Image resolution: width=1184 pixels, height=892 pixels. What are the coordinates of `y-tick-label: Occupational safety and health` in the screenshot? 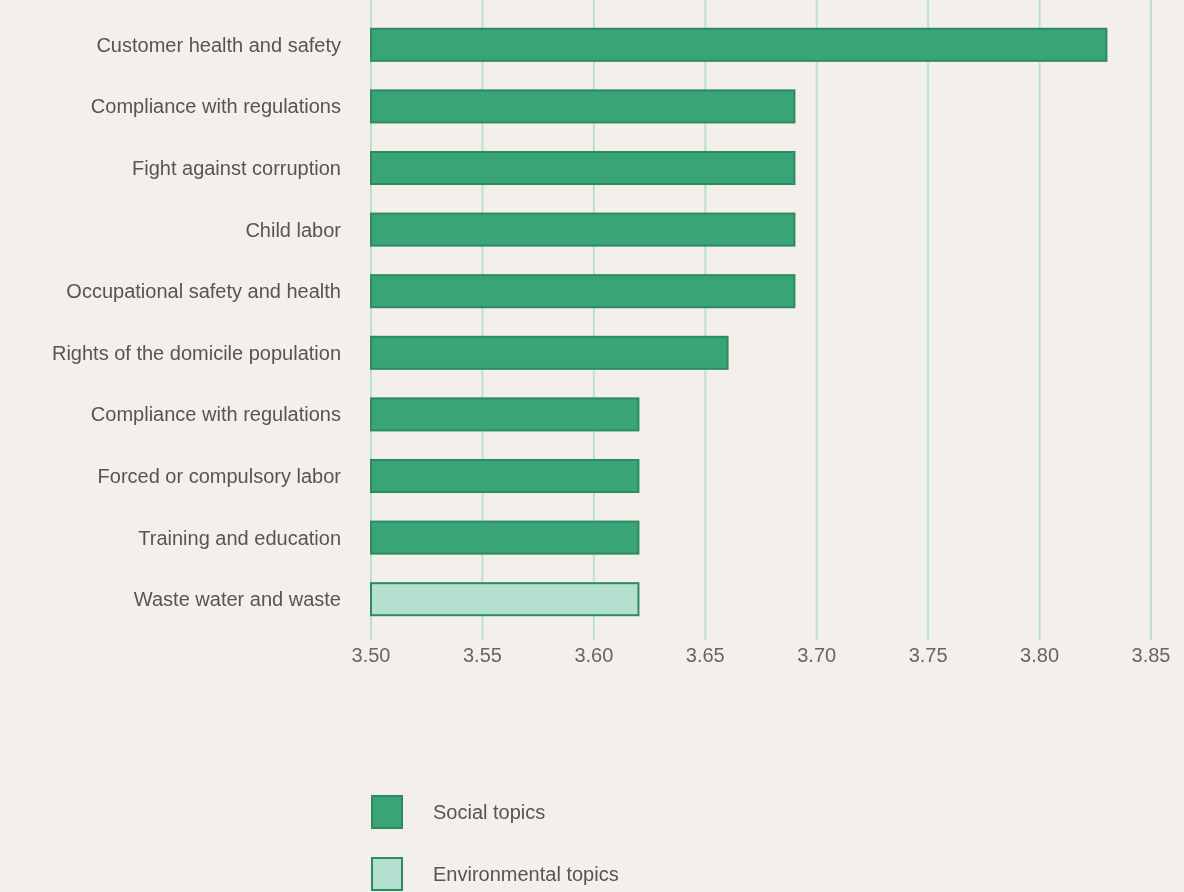 It's located at (203, 291).